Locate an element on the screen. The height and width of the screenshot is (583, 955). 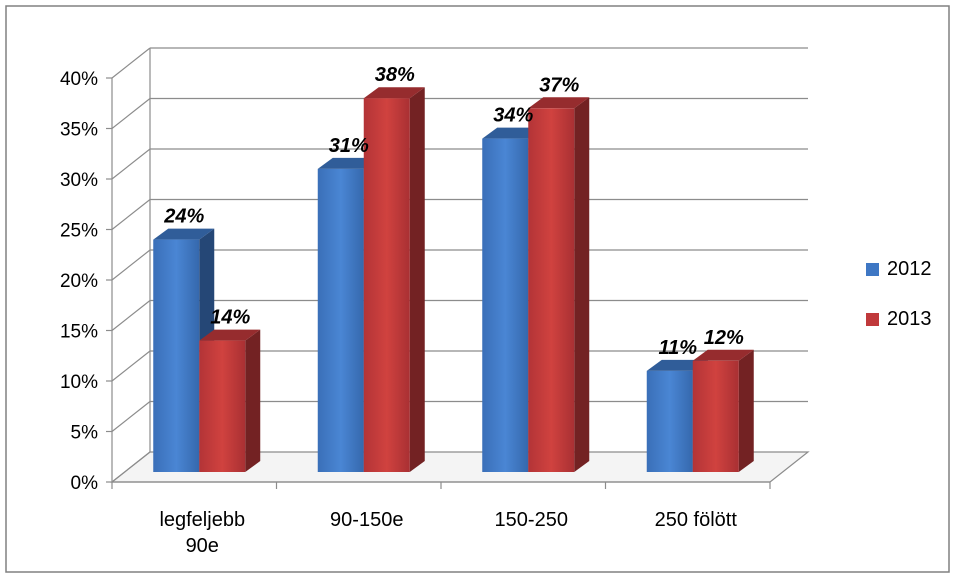
x-category-line: 150-250 is located at coordinates (531, 520).